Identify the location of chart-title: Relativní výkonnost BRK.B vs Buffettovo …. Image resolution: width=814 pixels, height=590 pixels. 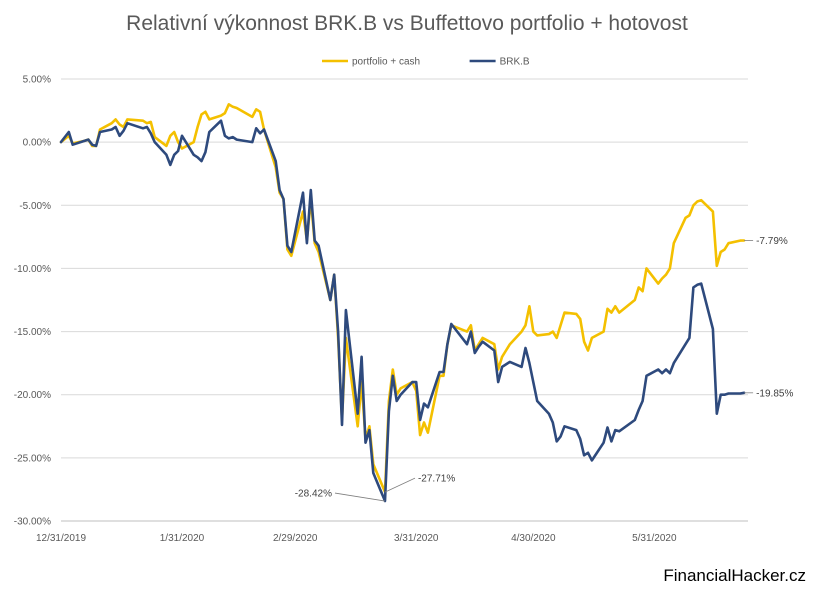
(407, 23).